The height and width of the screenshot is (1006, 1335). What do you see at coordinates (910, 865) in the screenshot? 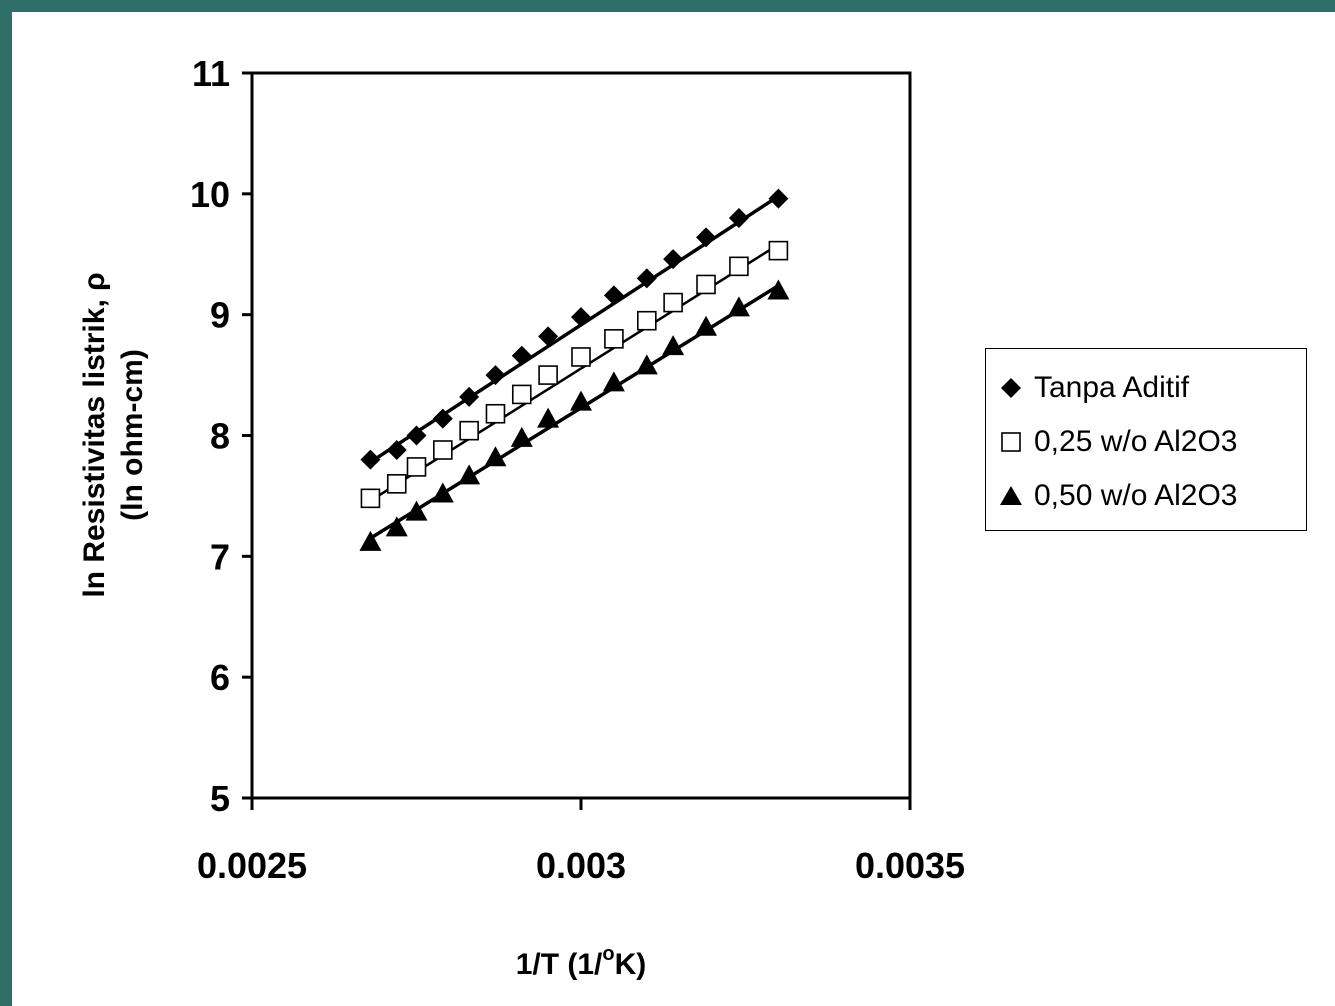
I see `x-tick-label: 0.0035` at bounding box center [910, 865].